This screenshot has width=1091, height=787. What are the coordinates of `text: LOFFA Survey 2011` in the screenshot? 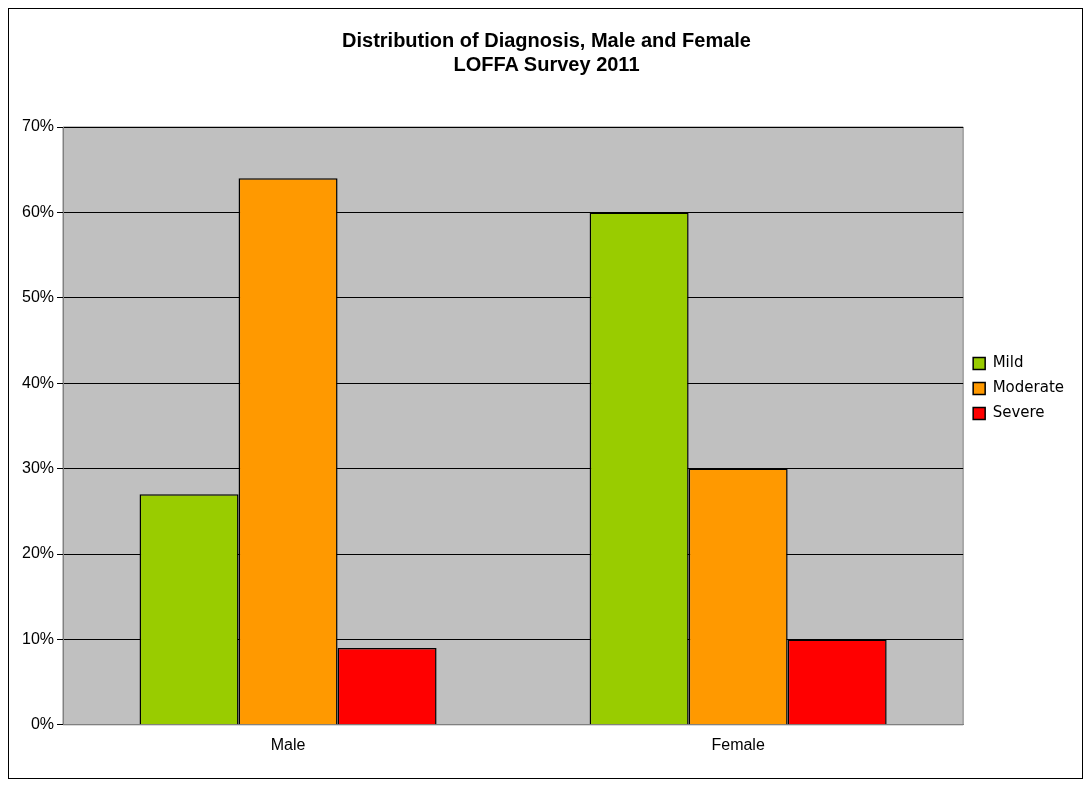 It's located at (546, 63).